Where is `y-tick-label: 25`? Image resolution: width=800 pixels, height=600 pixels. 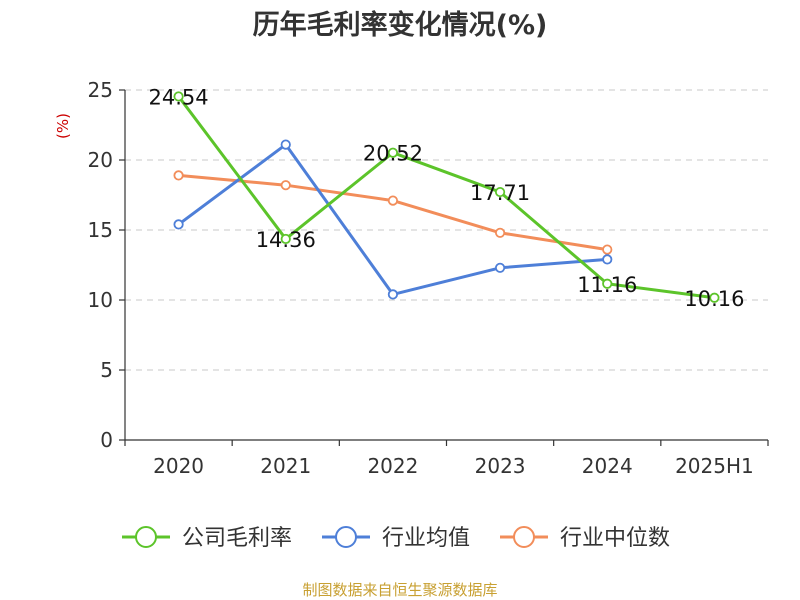 y-tick-label: 25 is located at coordinates (100, 90).